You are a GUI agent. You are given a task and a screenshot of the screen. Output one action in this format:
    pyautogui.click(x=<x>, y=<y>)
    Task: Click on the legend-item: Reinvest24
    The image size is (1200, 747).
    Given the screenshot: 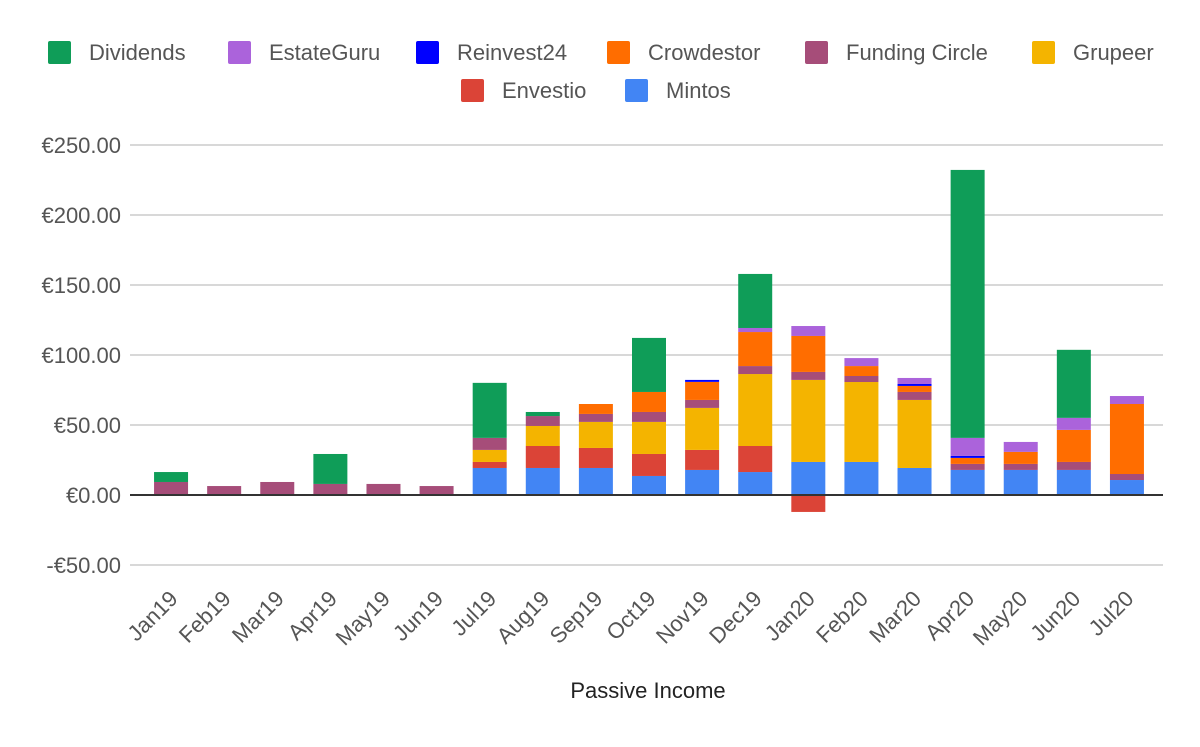 What is the action you would take?
    pyautogui.click(x=491, y=52)
    